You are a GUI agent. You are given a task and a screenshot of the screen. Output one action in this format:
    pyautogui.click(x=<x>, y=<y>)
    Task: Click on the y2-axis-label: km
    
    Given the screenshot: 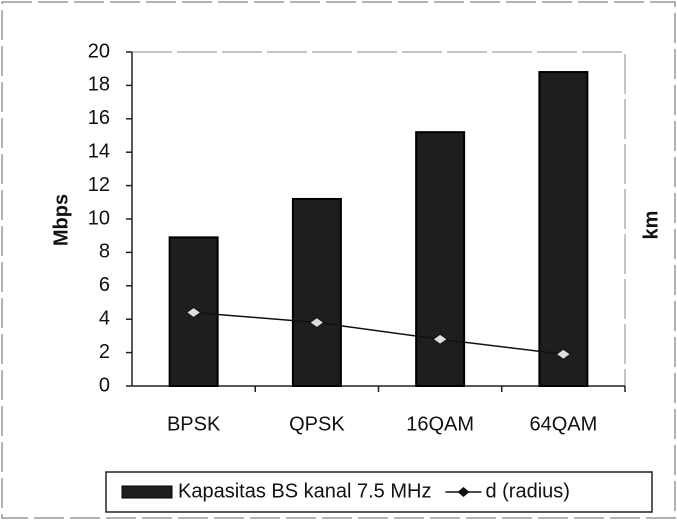 What is the action you would take?
    pyautogui.click(x=651, y=225)
    